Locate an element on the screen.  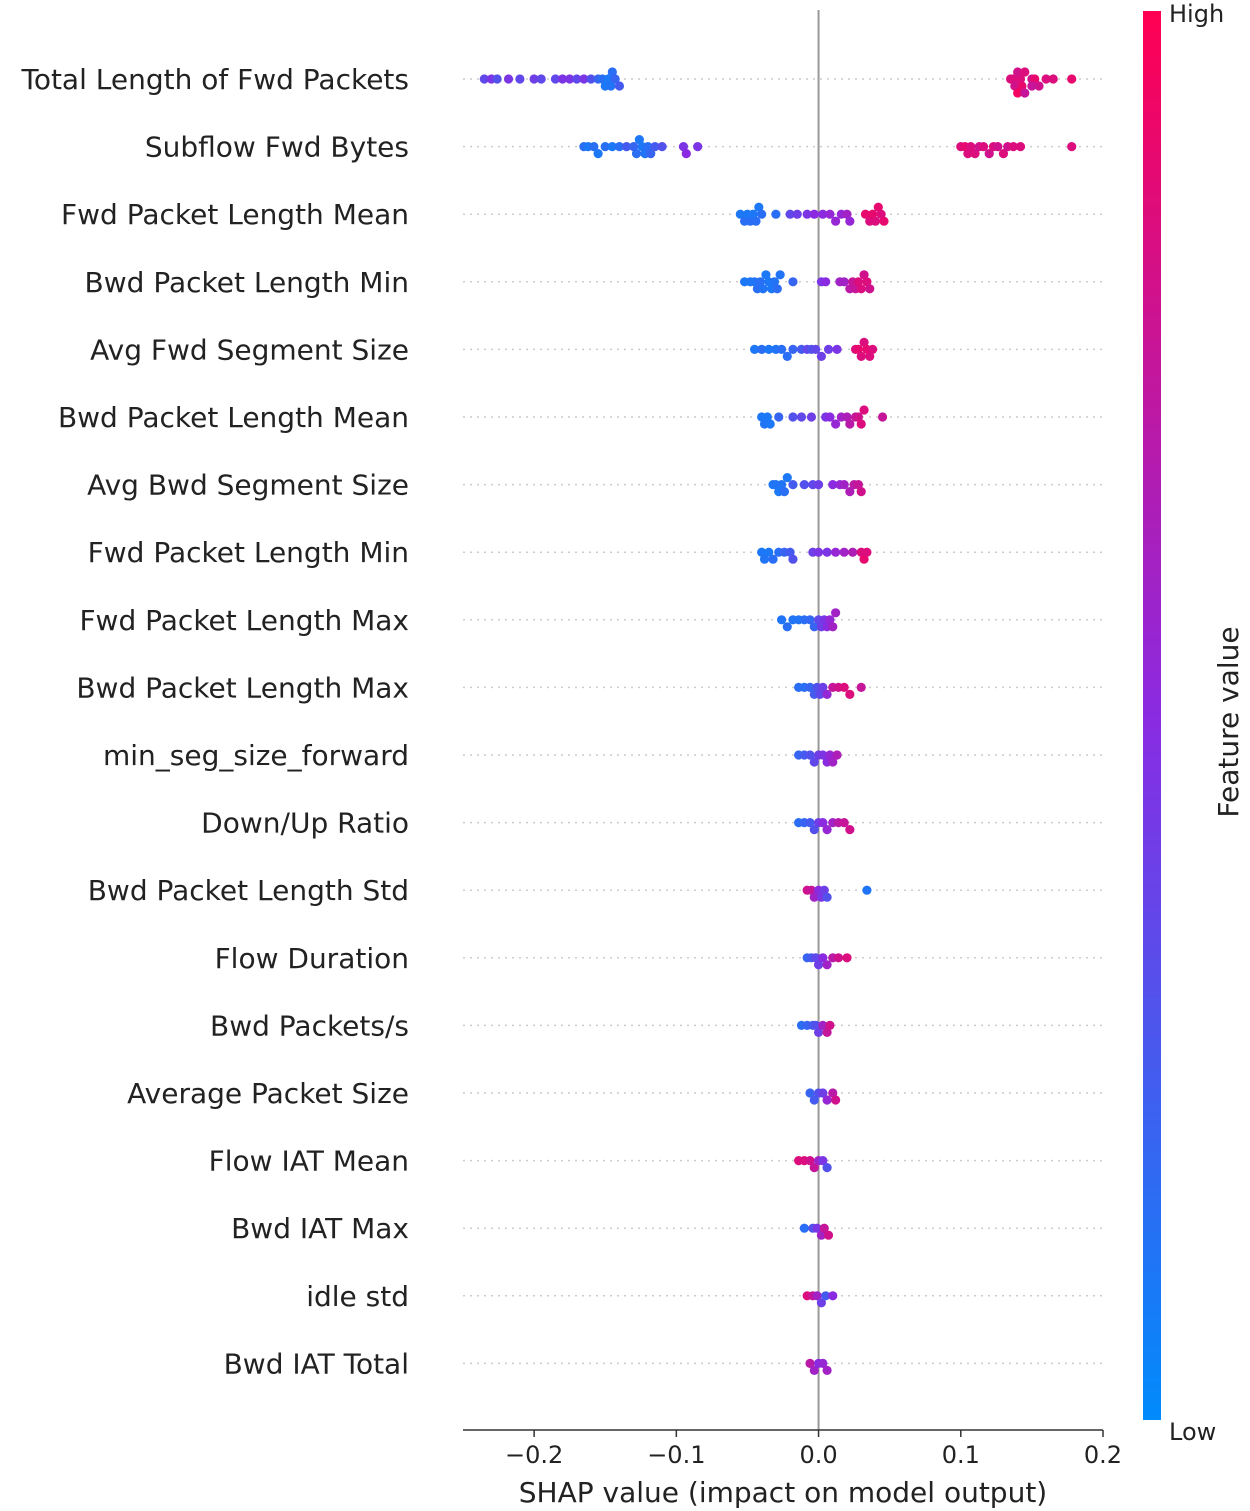
feature-label: Subflow Fwd Bytes is located at coordinates (277, 147).